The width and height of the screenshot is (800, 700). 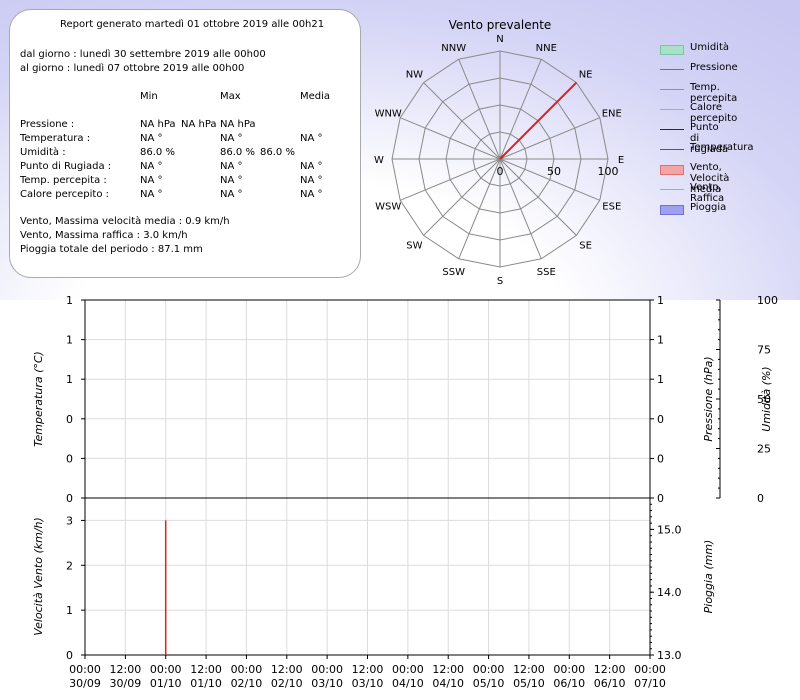 I want to click on humidity-axis-title: Umidità (%), so click(x=766, y=398).